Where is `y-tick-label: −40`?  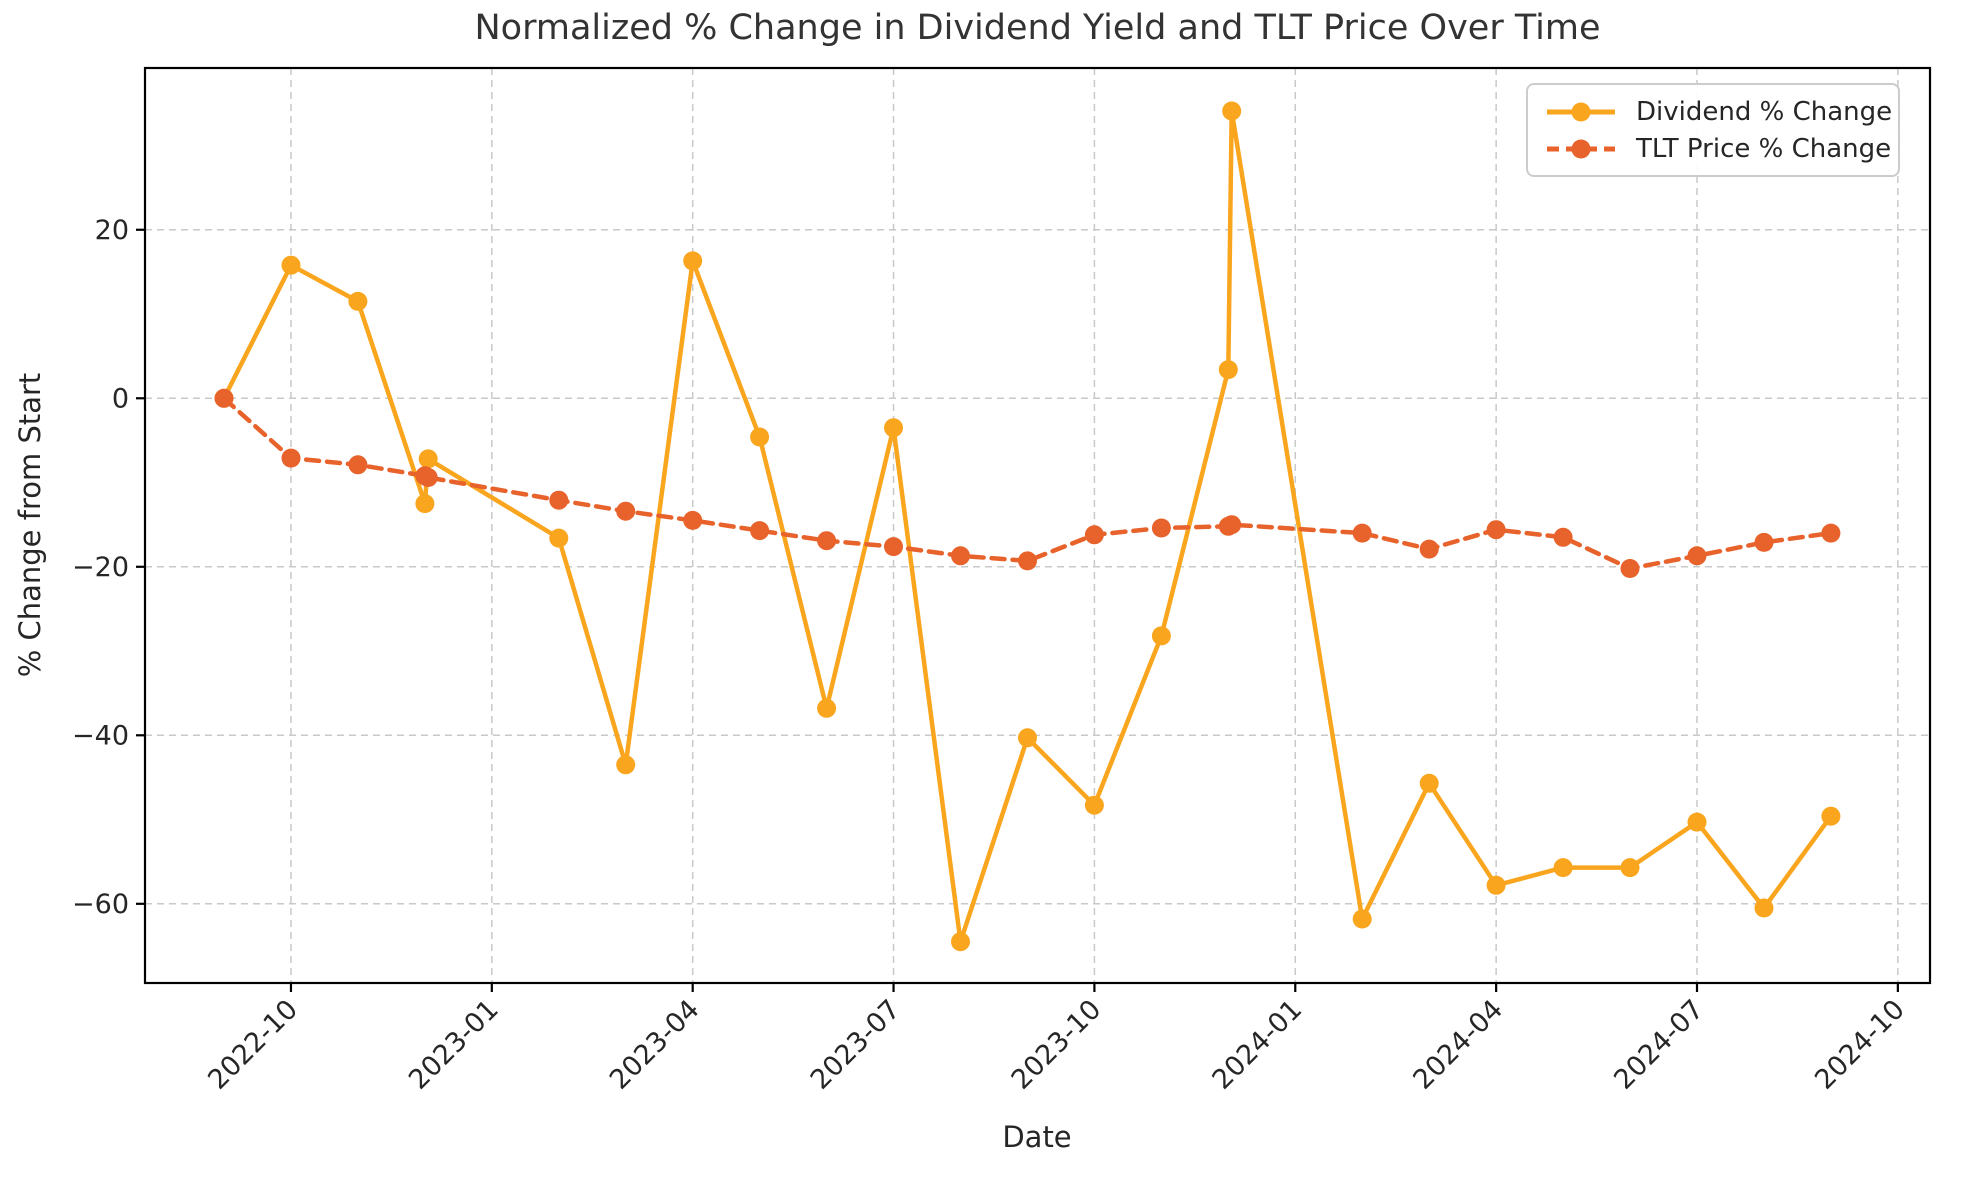
y-tick-label: −40 is located at coordinates (100, 735).